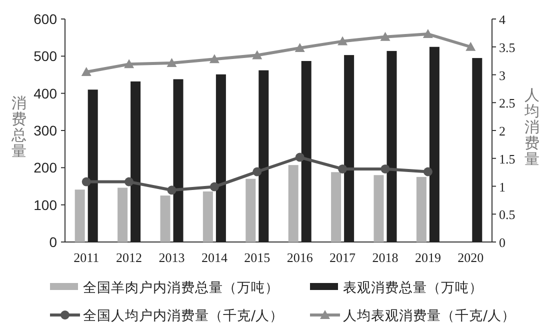 The image size is (555, 328). What do you see at coordinates (46, 130) in the screenshot?
I see `y-tick-label: 300` at bounding box center [46, 130].